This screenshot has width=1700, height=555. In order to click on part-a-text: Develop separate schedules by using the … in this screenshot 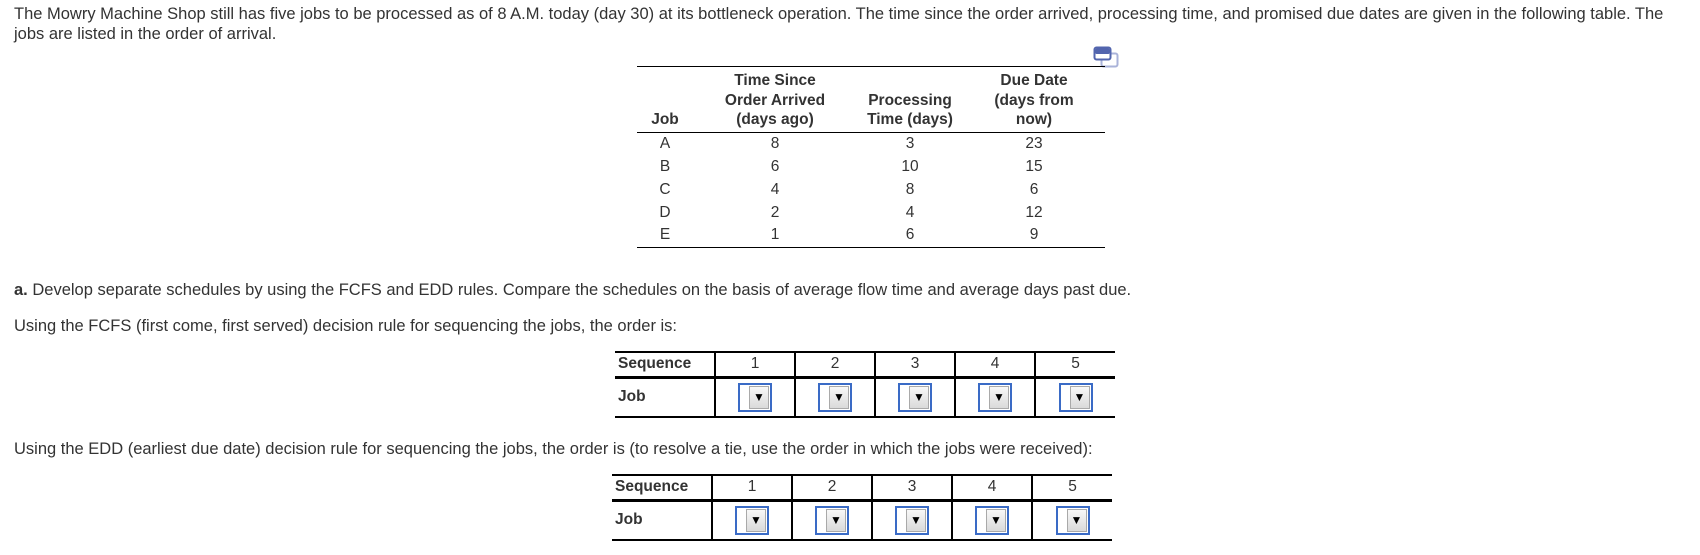, I will do `click(579, 290)`.